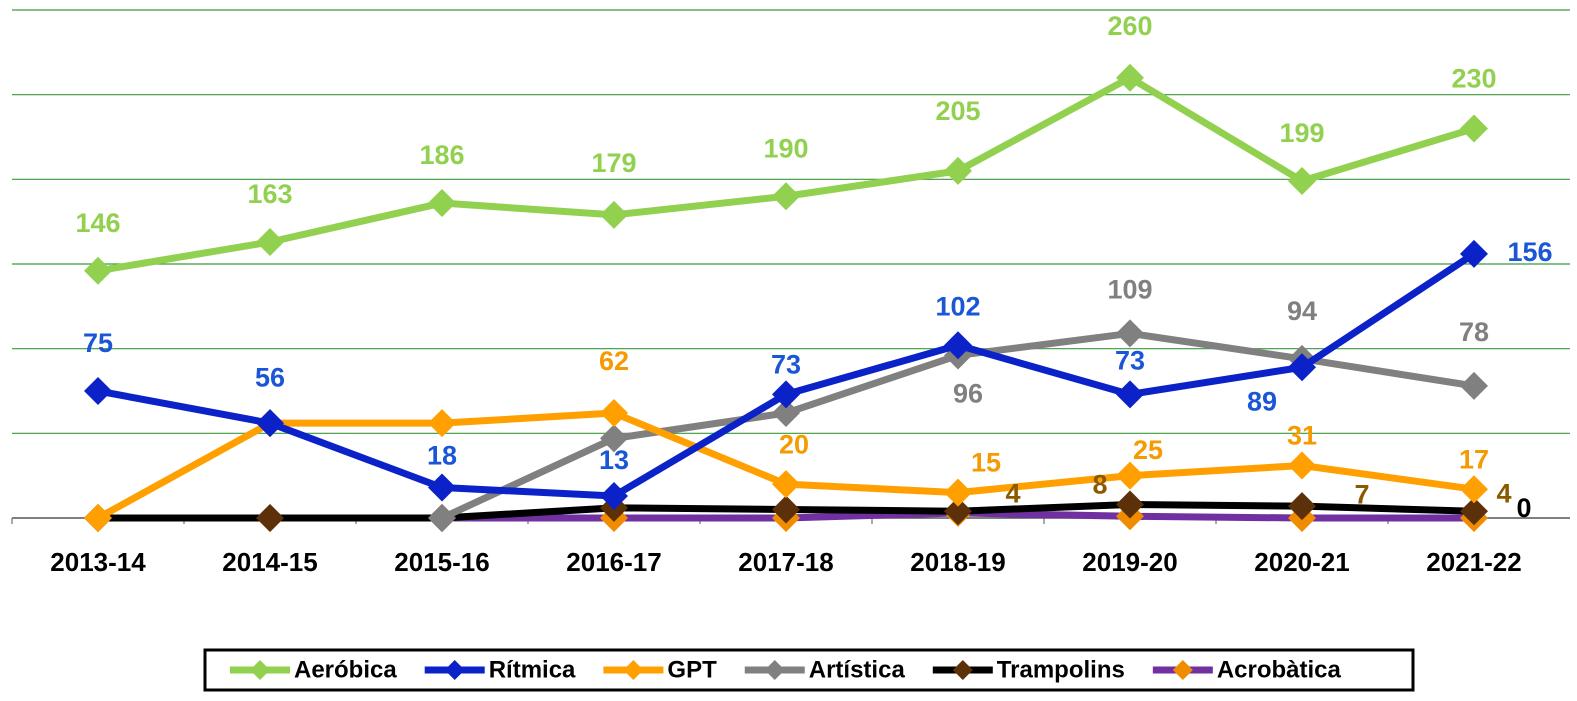 The image size is (1577, 701). Describe the element at coordinates (441, 155) in the screenshot. I see `data-label: 186` at that location.